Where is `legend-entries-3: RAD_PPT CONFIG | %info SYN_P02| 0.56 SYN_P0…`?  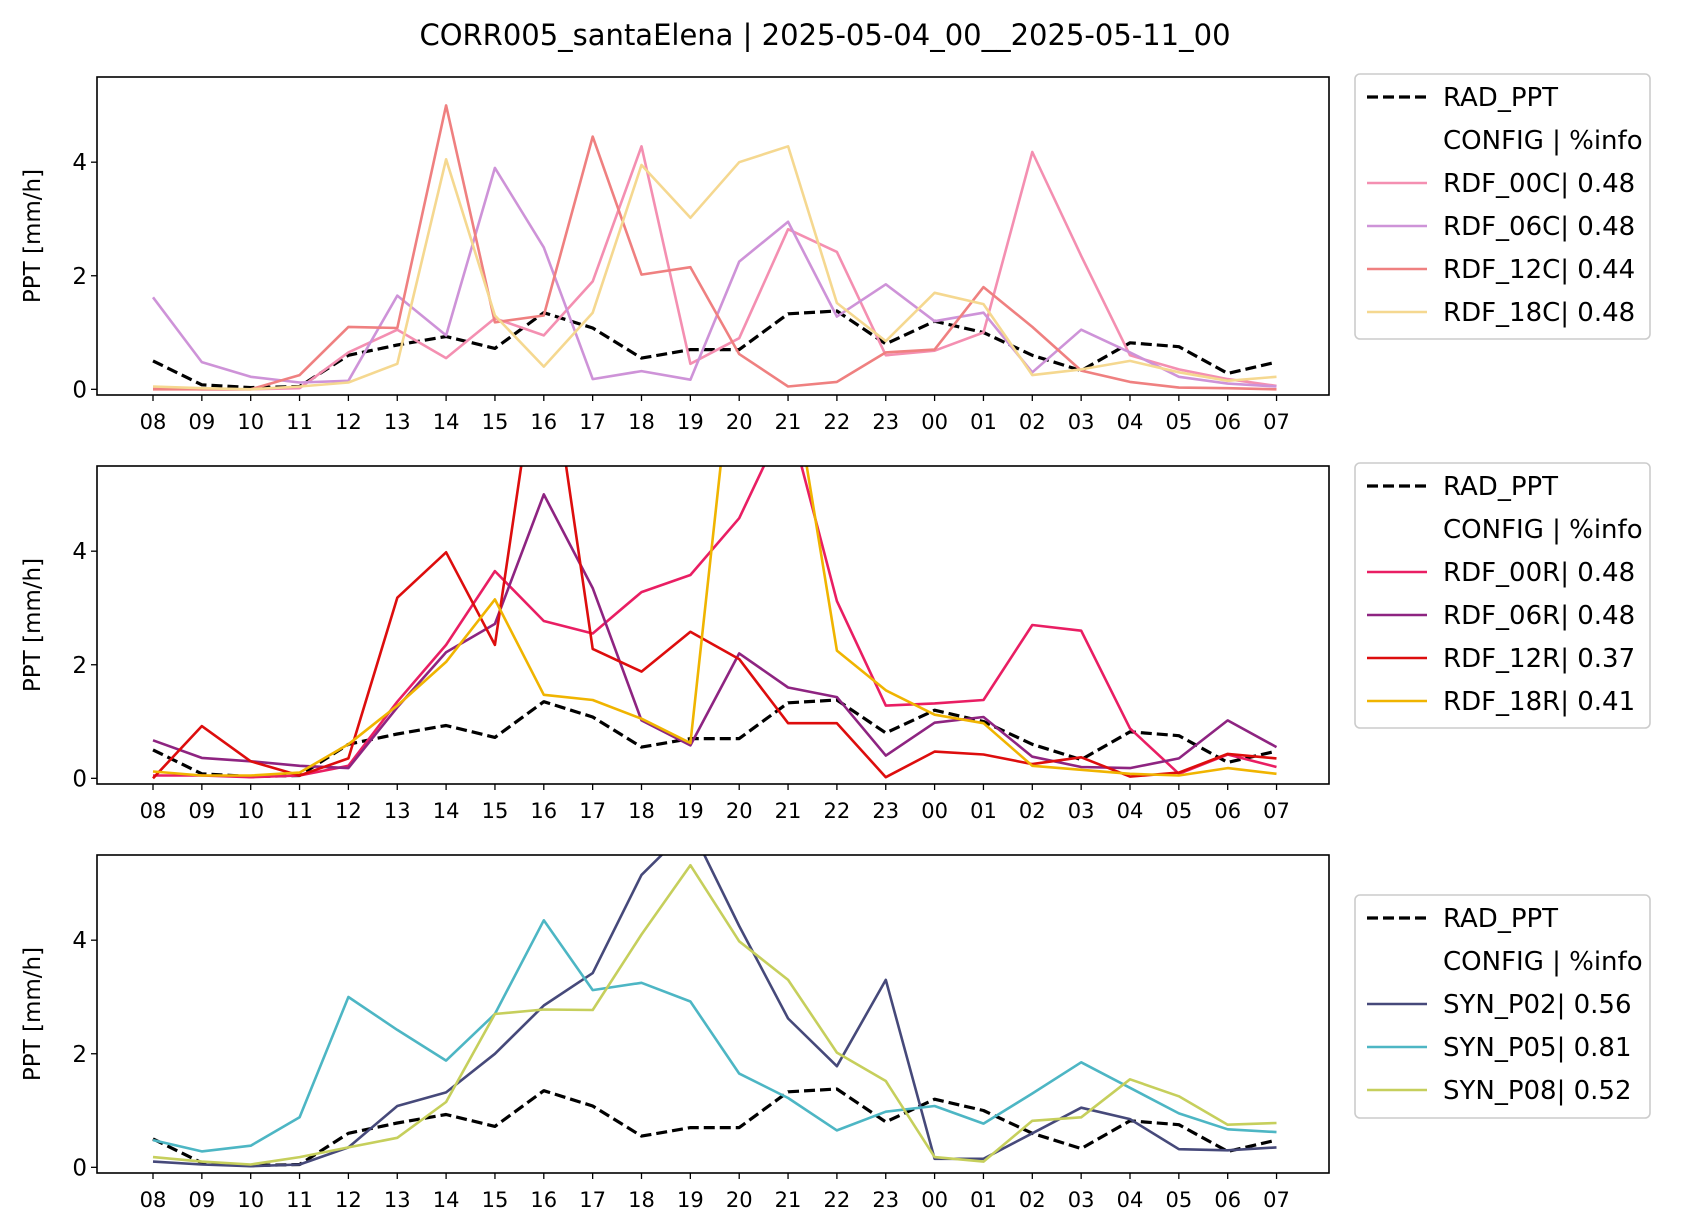
legend-entries-3: RAD_PPT CONFIG | %info SYN_P02| 0.56 SYN_P0… is located at coordinates (1505, 1005).